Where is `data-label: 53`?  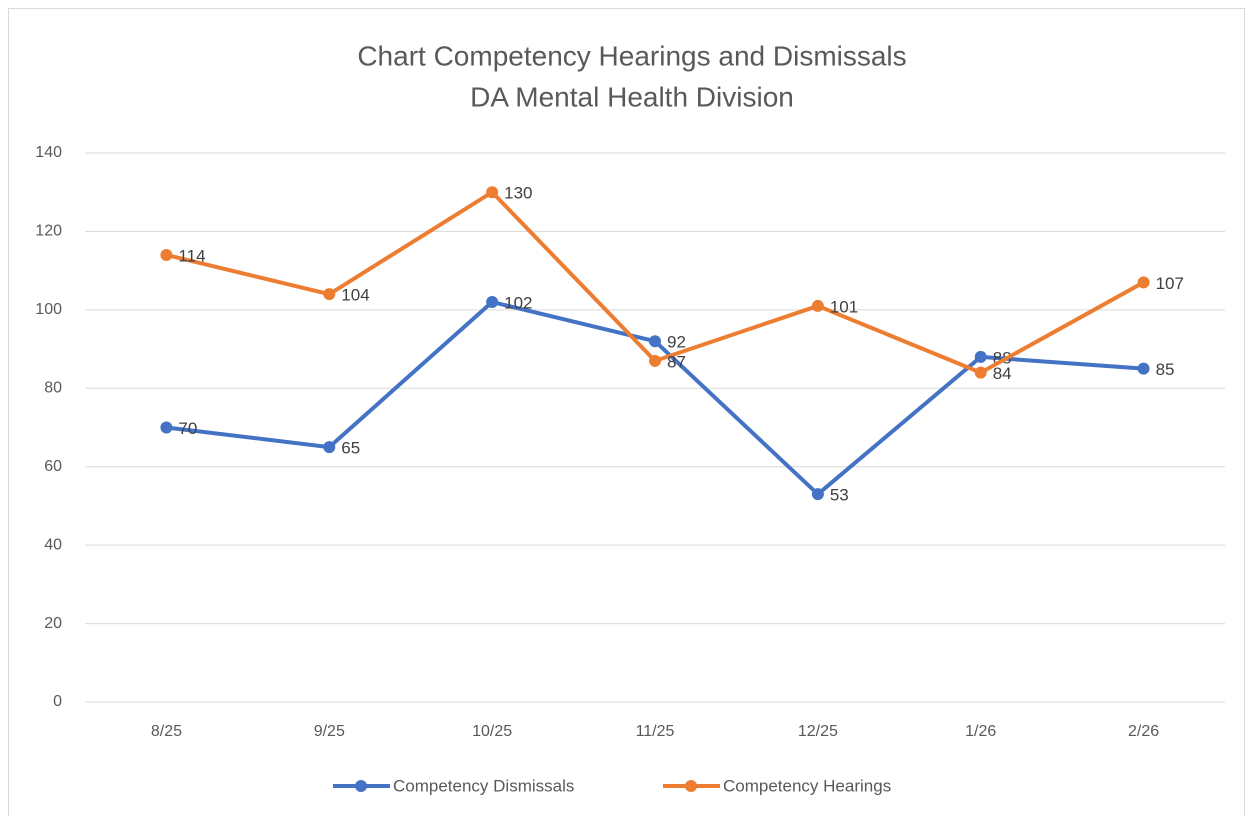
data-label: 53 is located at coordinates (839, 495).